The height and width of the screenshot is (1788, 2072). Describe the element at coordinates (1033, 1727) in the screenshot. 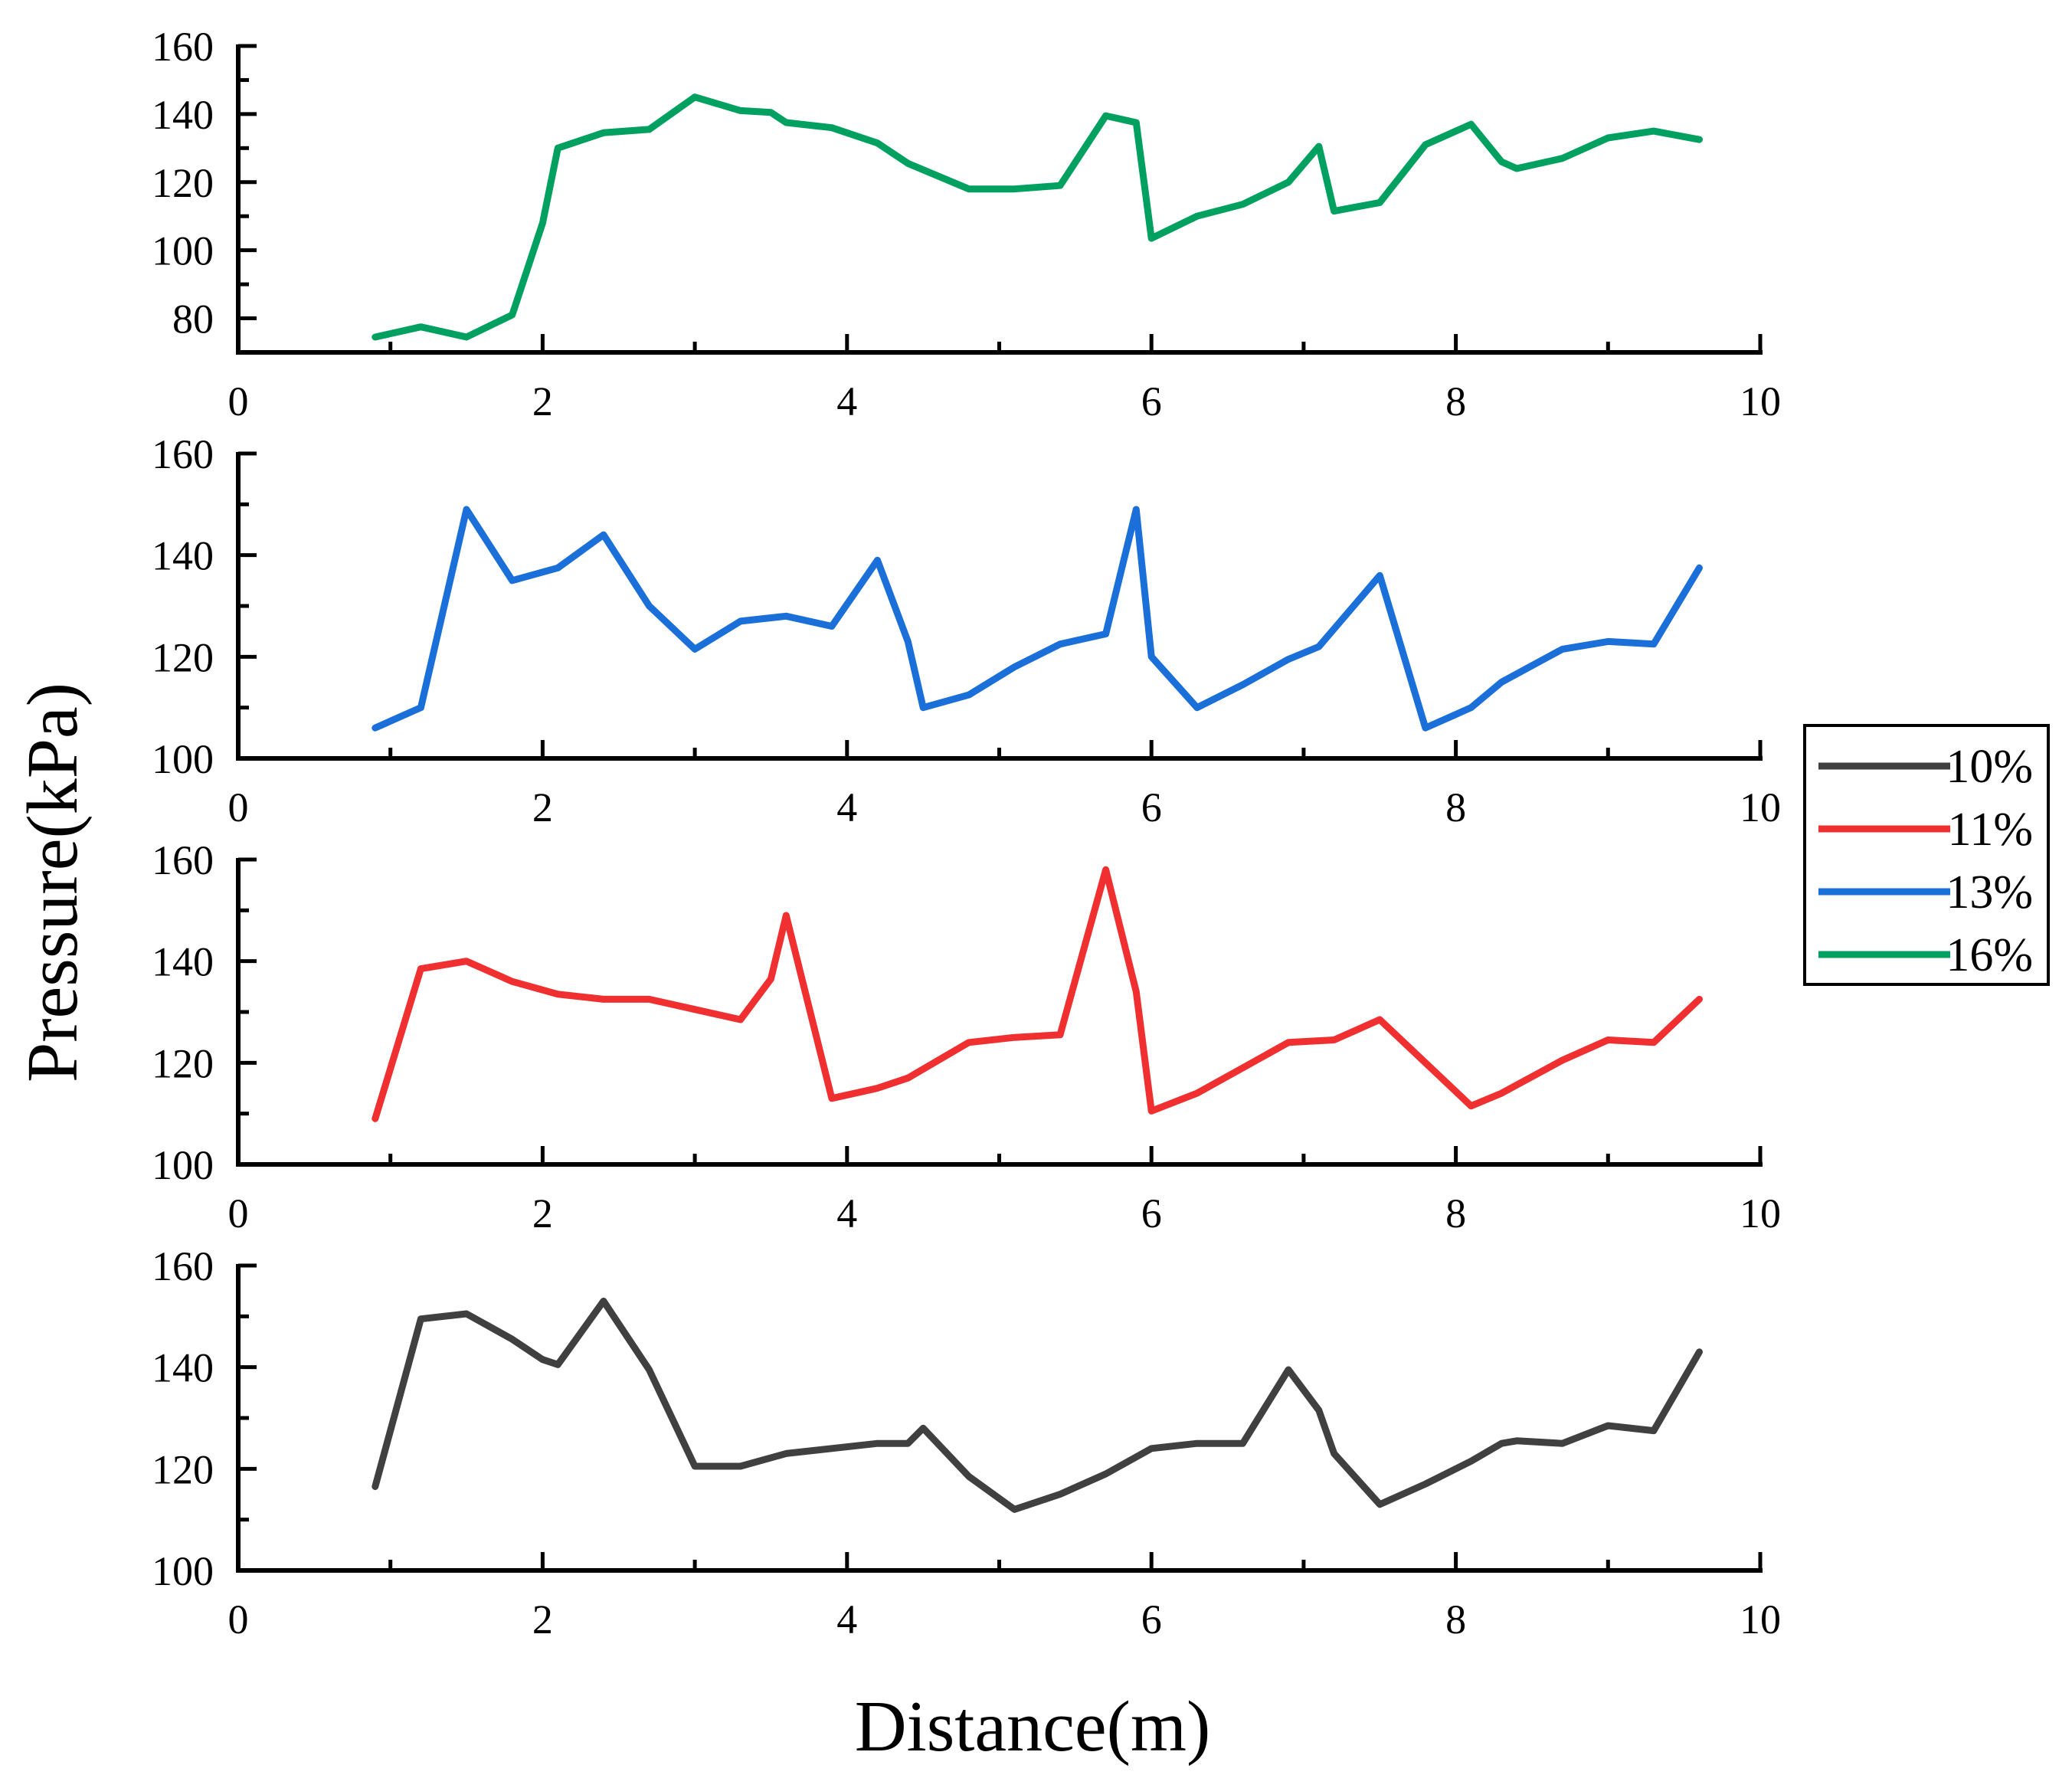

I see `x-axis-title: Distance(m)` at that location.